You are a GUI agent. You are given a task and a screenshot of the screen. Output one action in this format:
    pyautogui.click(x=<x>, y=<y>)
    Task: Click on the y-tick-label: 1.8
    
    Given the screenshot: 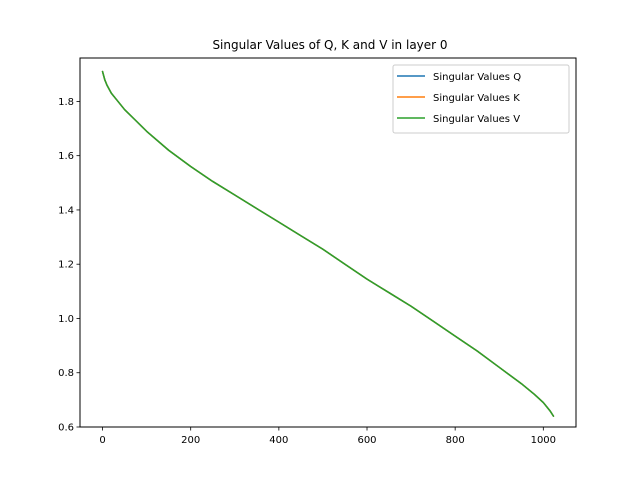 What is the action you would take?
    pyautogui.click(x=66, y=102)
    